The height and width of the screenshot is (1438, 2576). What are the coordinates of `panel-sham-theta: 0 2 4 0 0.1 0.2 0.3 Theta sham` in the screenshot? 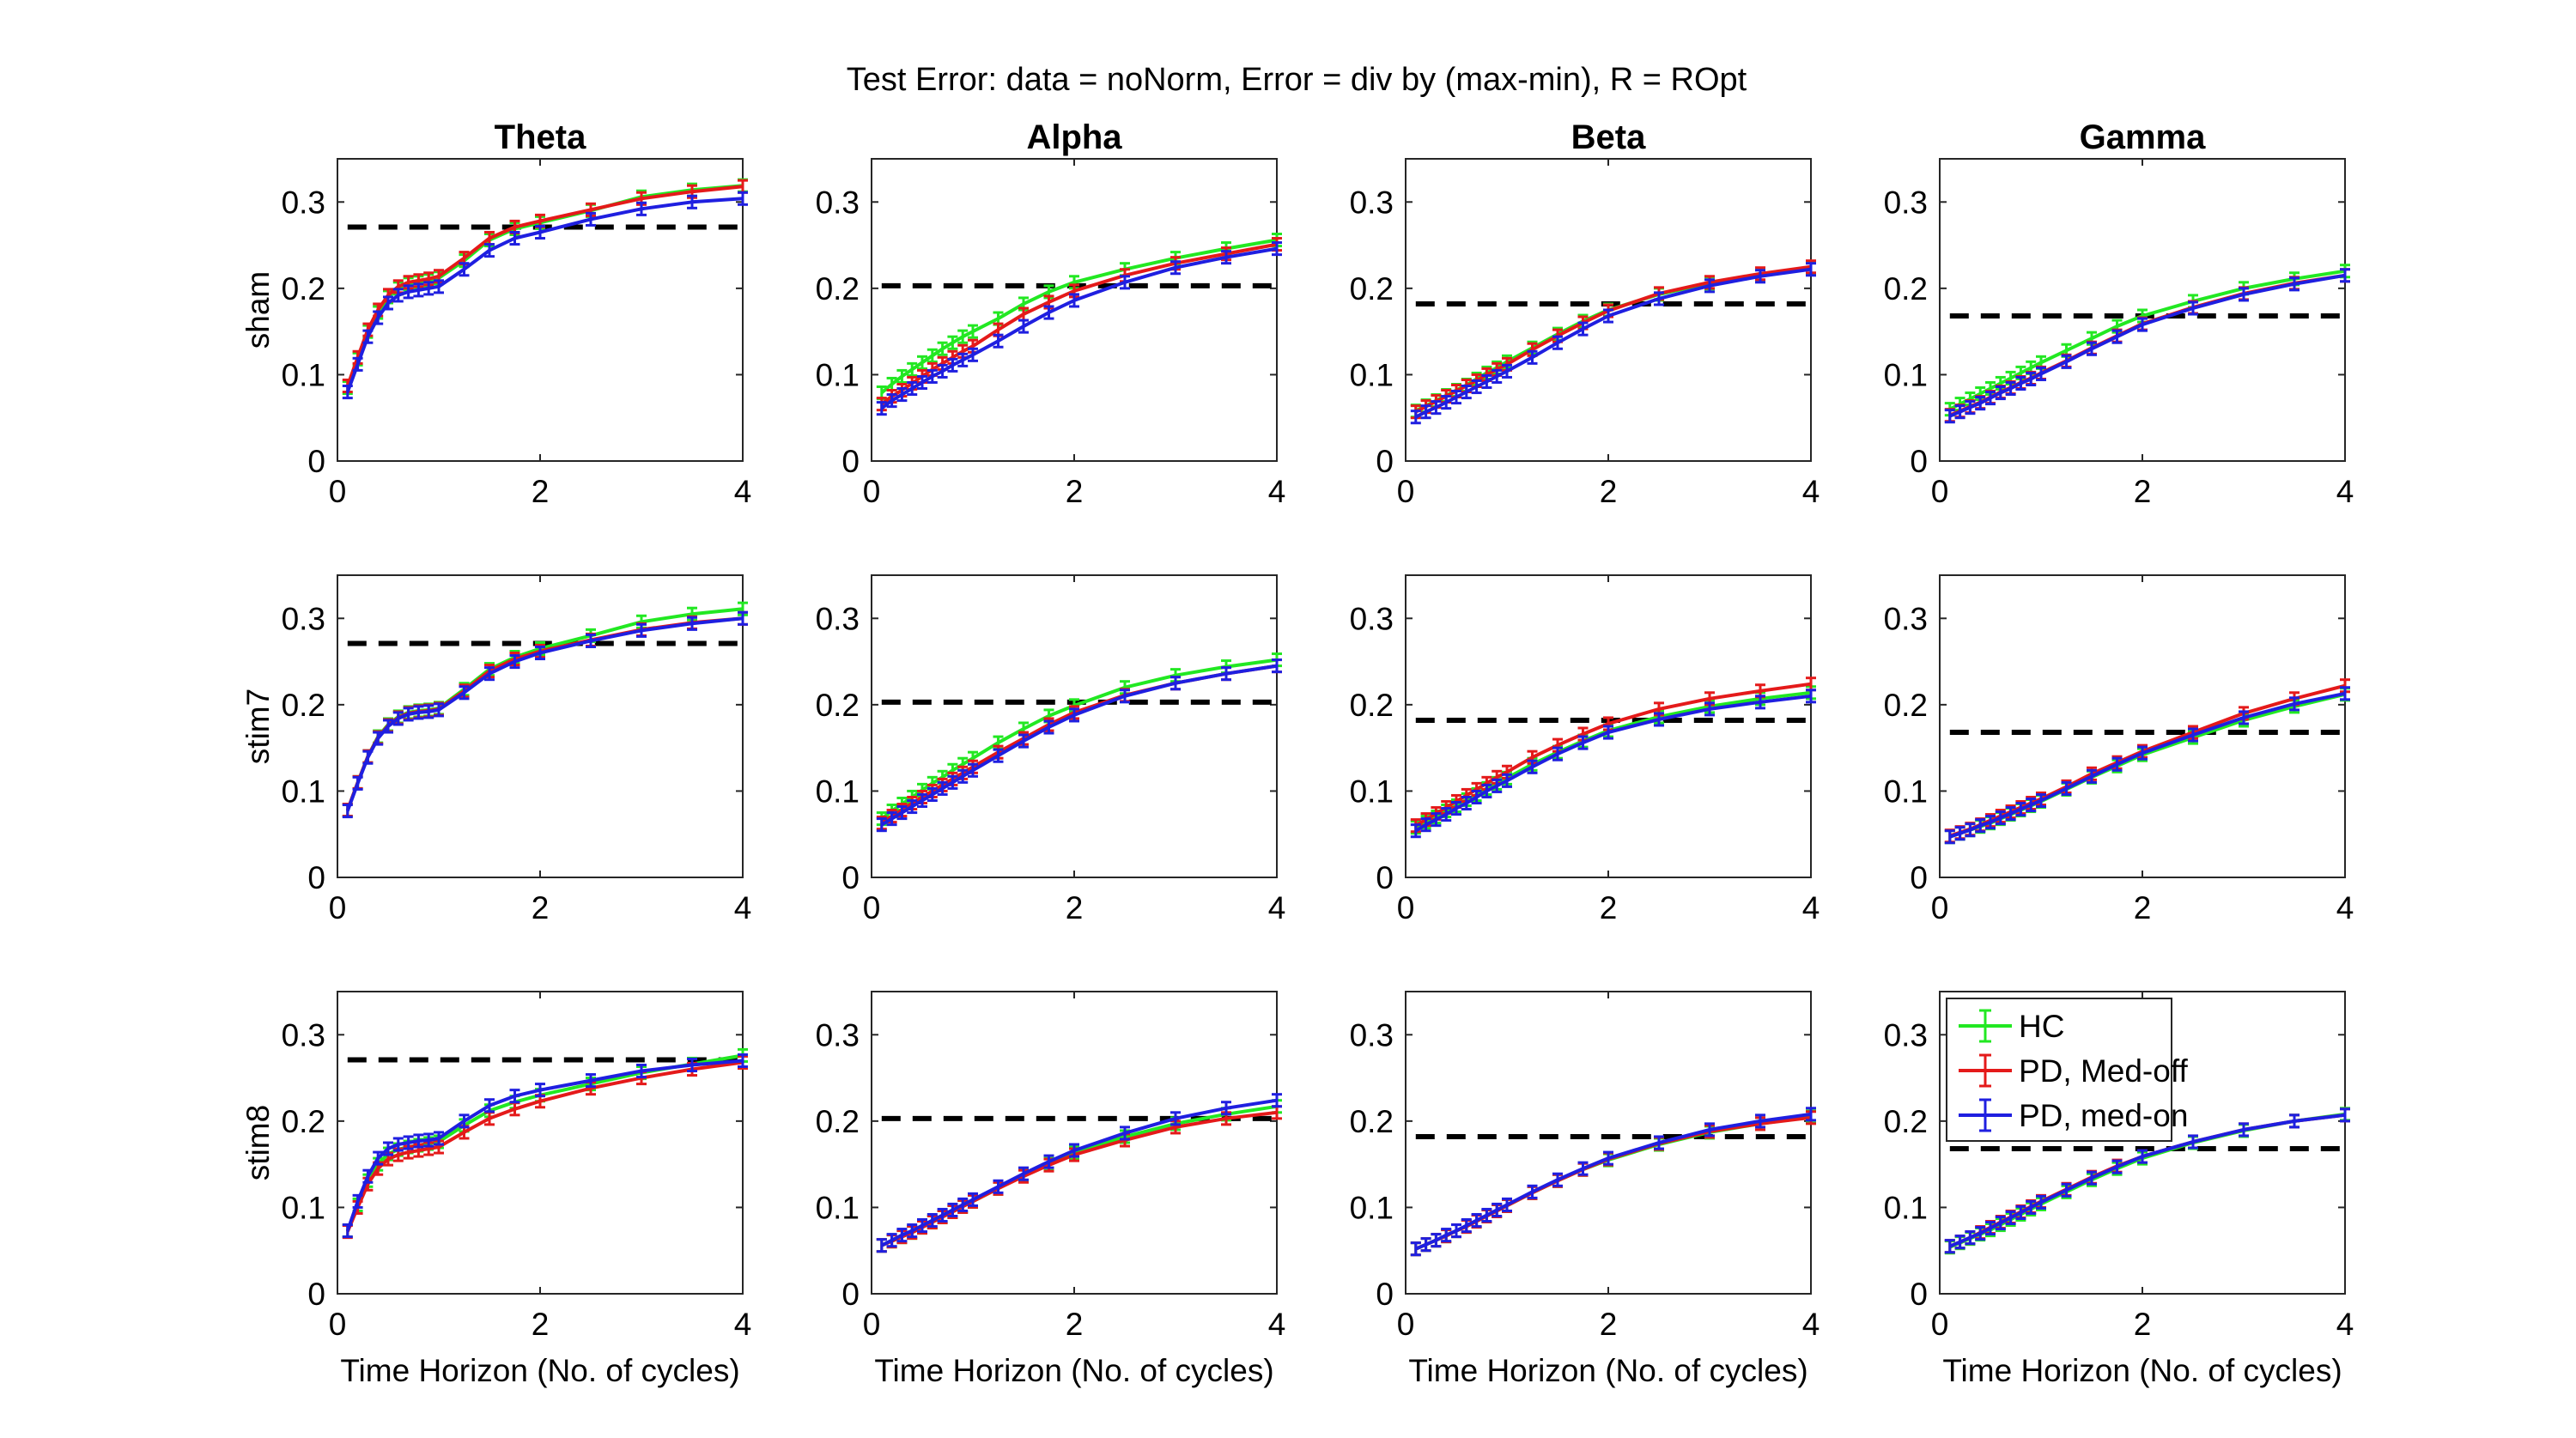 It's located at (496, 313).